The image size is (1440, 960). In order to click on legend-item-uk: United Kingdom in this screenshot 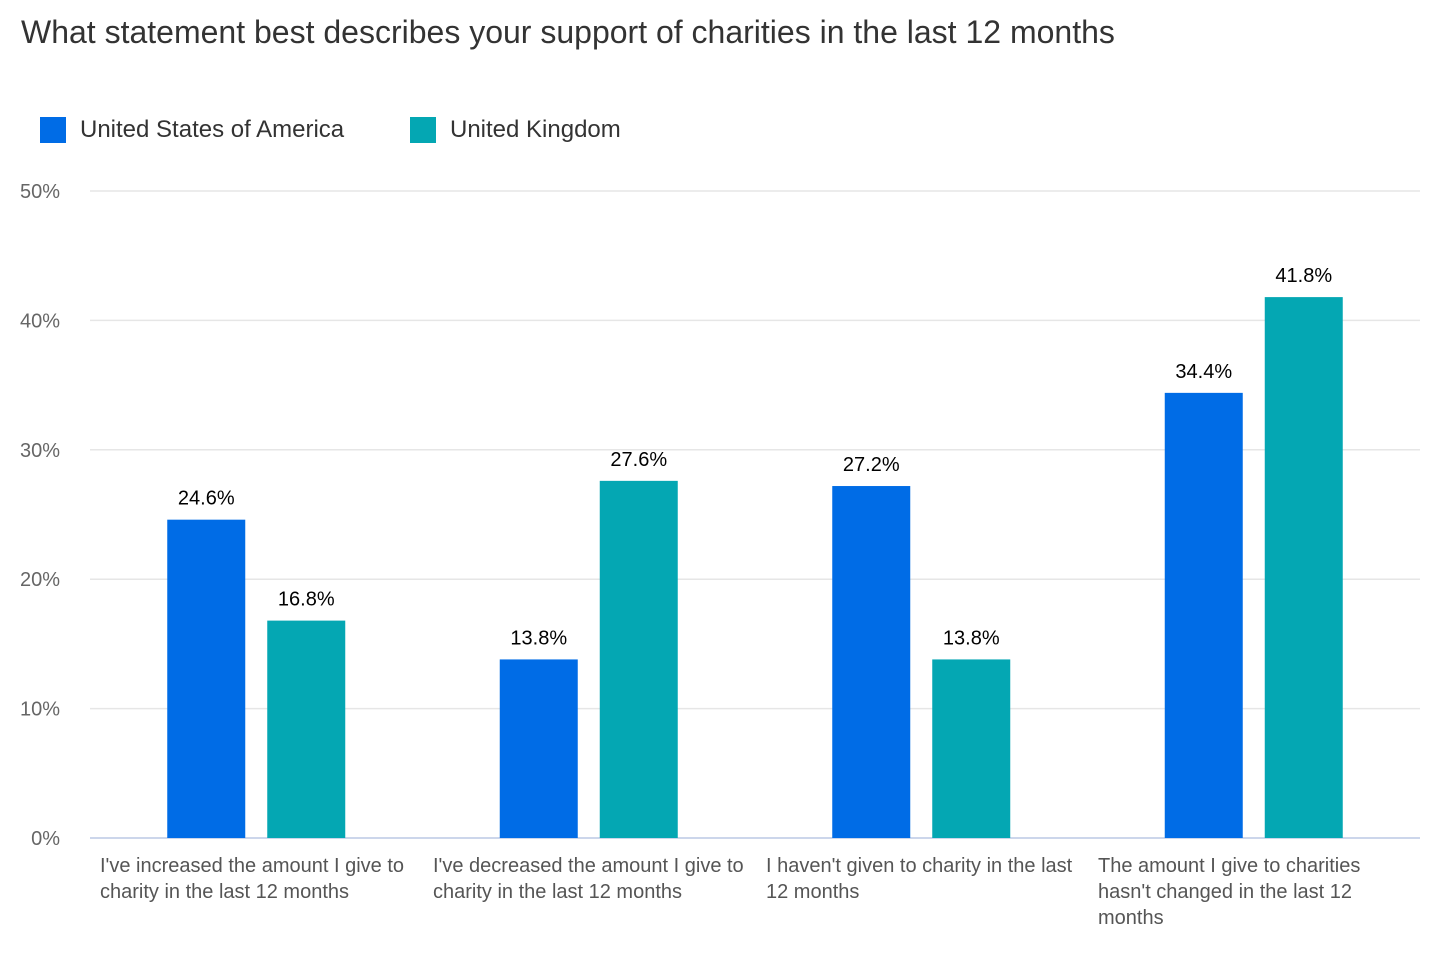, I will do `click(515, 130)`.